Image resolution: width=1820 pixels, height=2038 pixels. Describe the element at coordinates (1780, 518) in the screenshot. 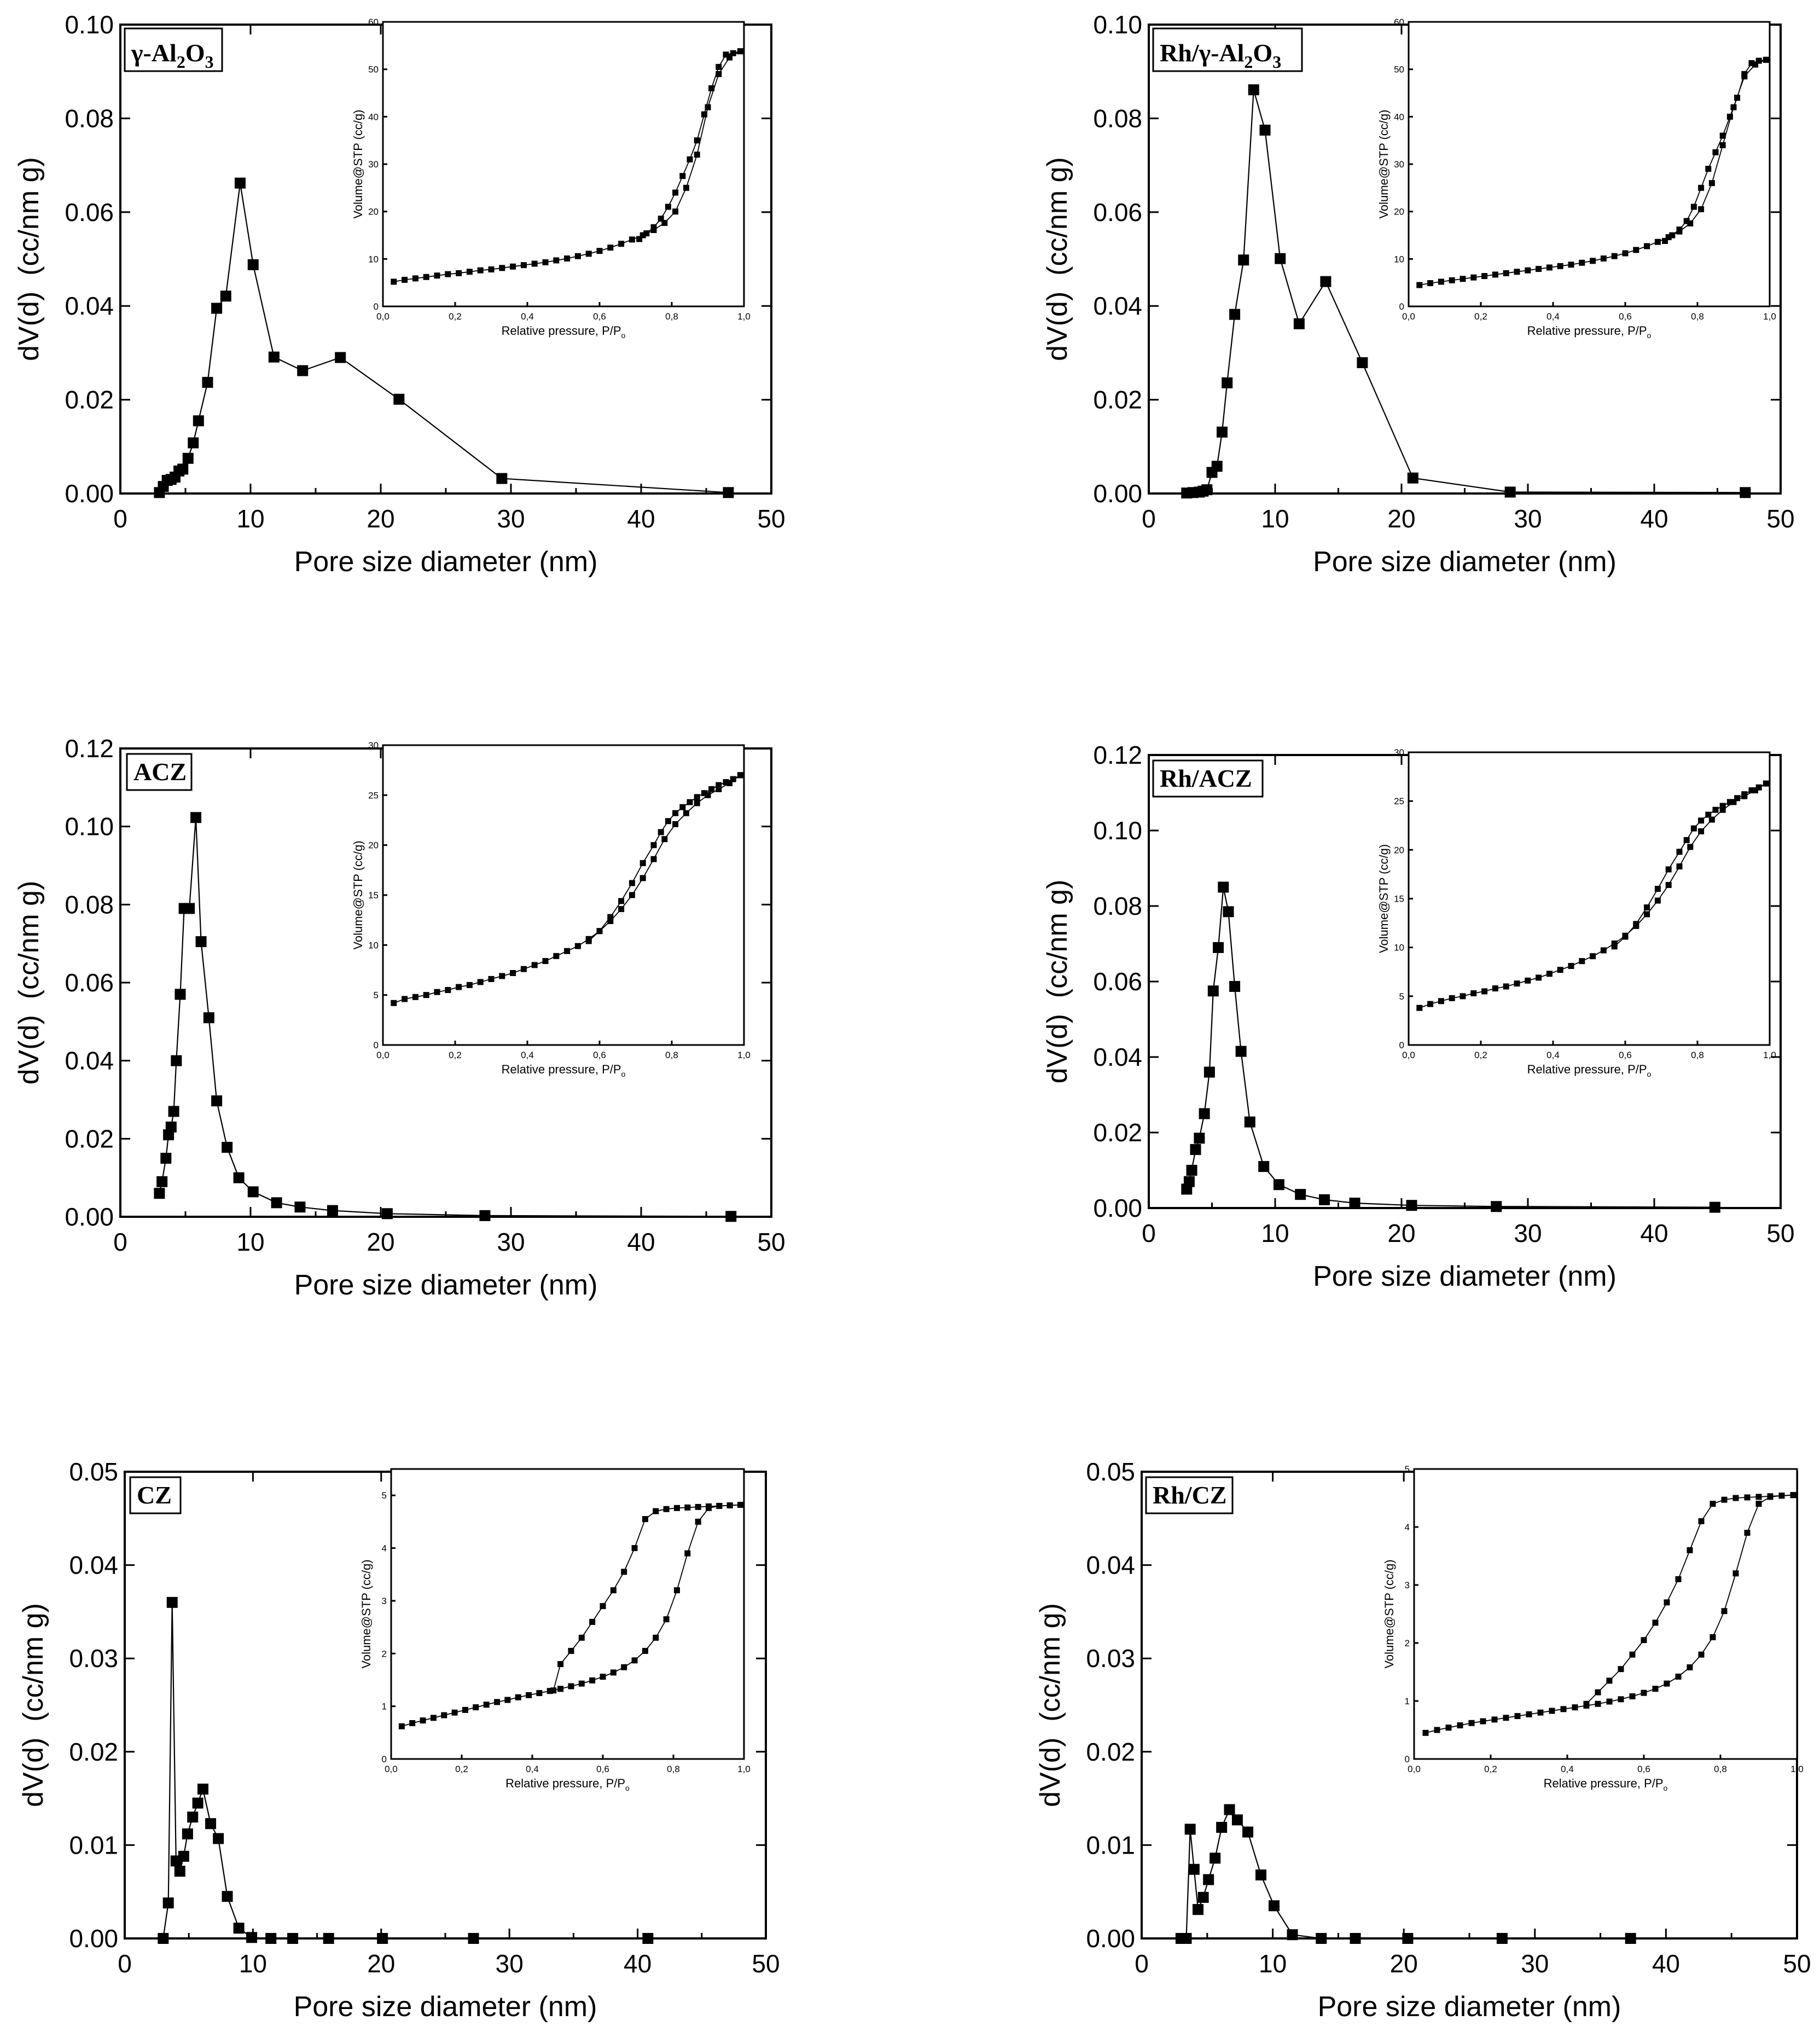

I see `x-tick-label: 50` at that location.